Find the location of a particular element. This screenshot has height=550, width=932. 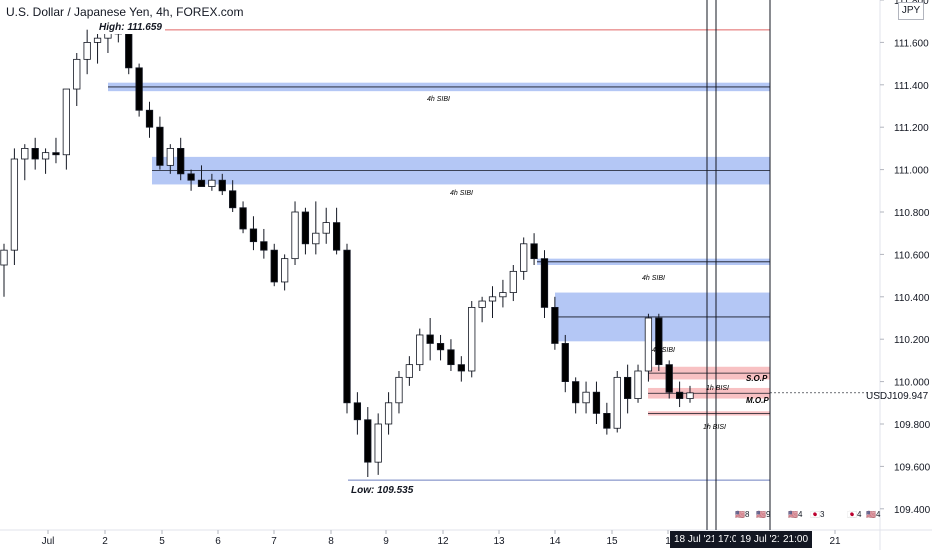

y-tick-label: 110.000 is located at coordinates (912, 383).